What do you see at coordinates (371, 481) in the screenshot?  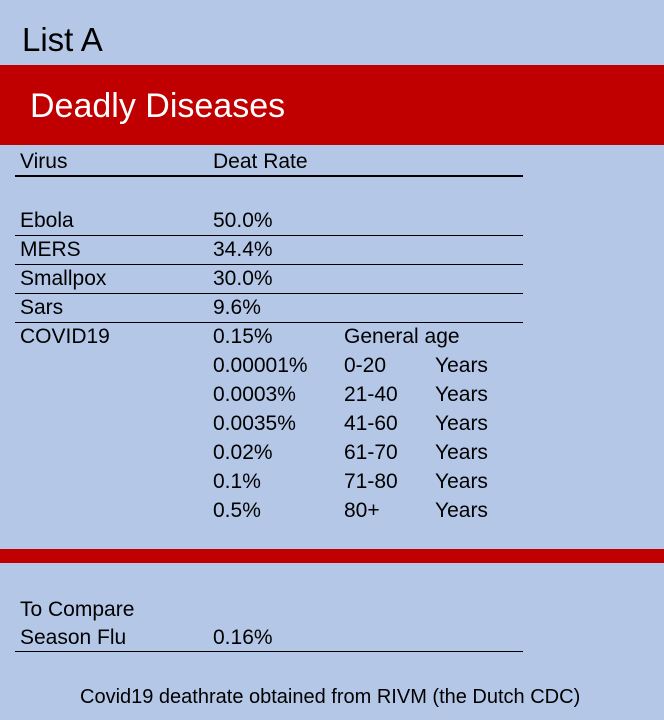 I see `breakdown-cell: 71-80` at bounding box center [371, 481].